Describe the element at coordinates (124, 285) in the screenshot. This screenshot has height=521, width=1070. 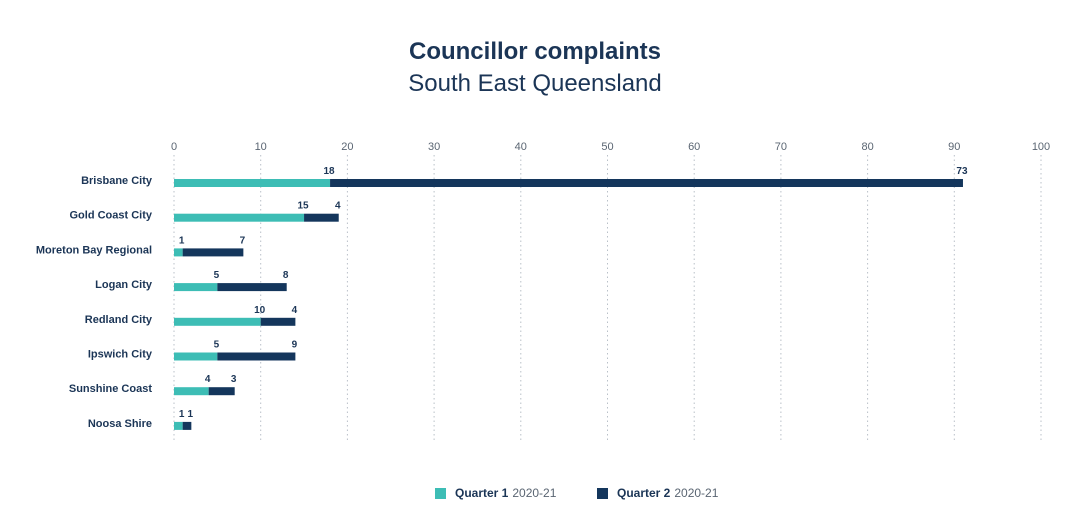
I see `category-label: Logan City` at that location.